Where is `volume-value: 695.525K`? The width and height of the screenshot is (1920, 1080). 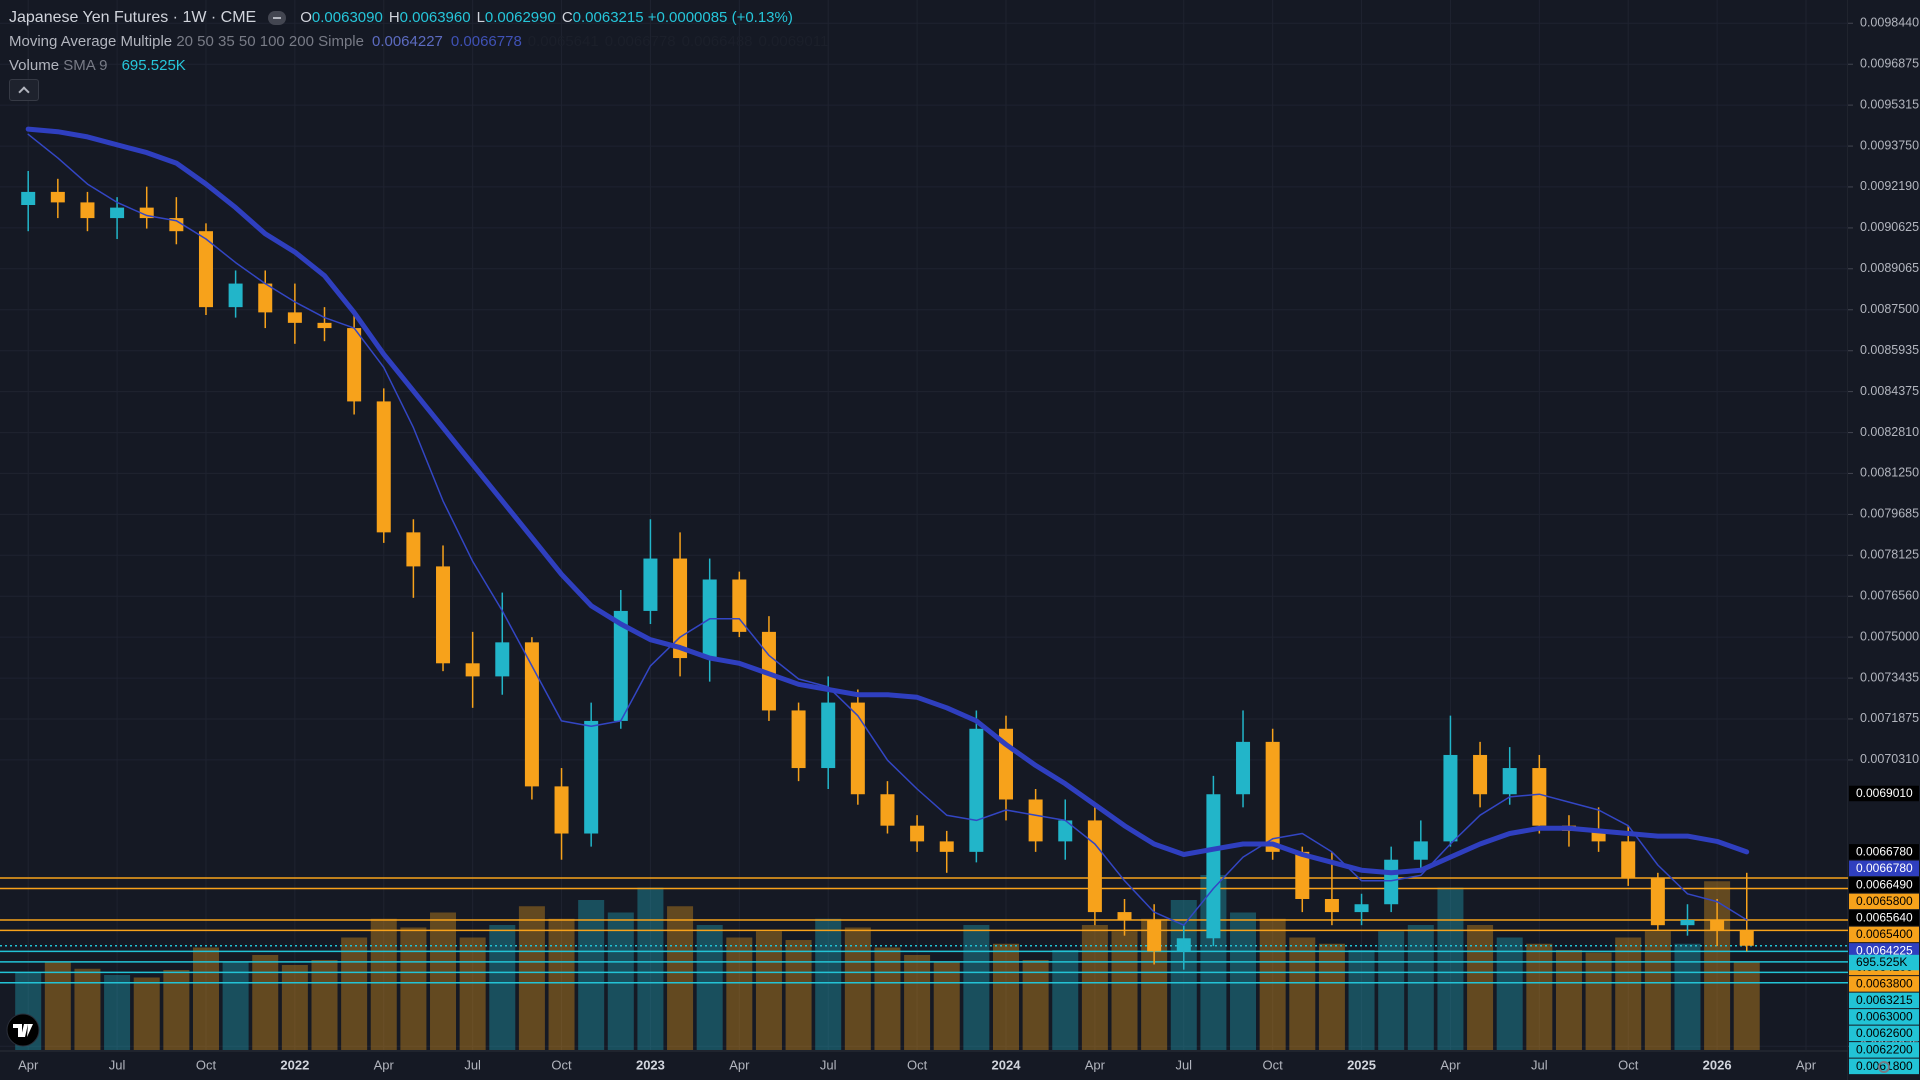 volume-value: 695.525K is located at coordinates (153, 65).